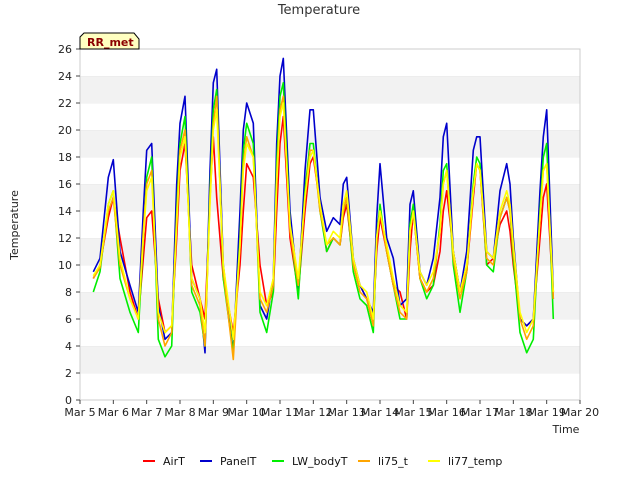 This screenshot has width=640, height=480. Describe the element at coordinates (146, 412) in the screenshot. I see `x-tick-label: Mar 7` at that location.